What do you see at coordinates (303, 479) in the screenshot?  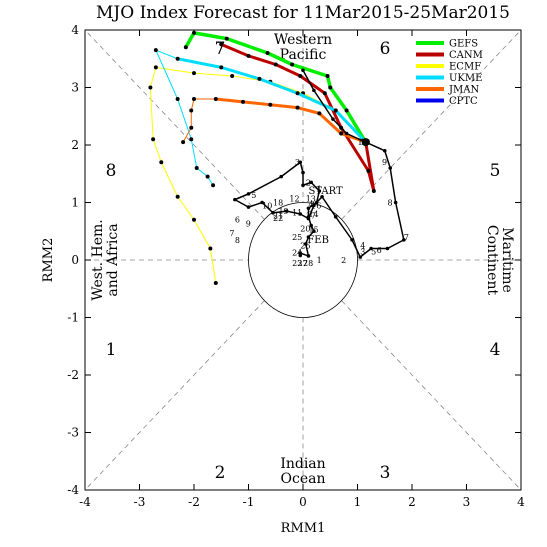 I see `region-indian-ocean-2: Ocean` at bounding box center [303, 479].